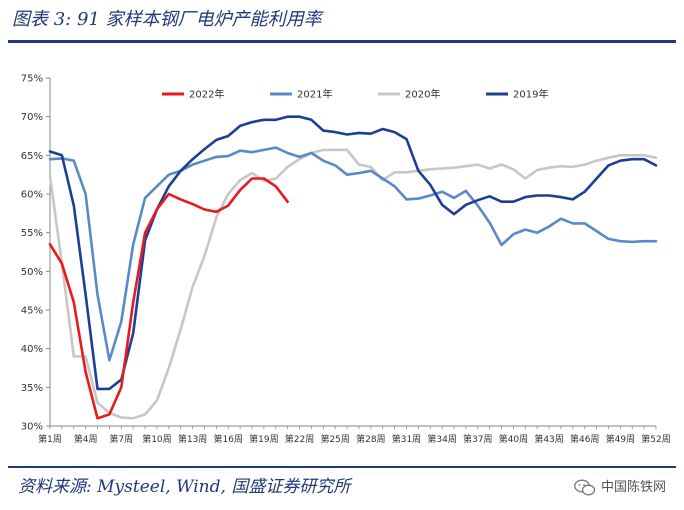 The image size is (684, 510). I want to click on y-tick-label: 75%, so click(32, 79).